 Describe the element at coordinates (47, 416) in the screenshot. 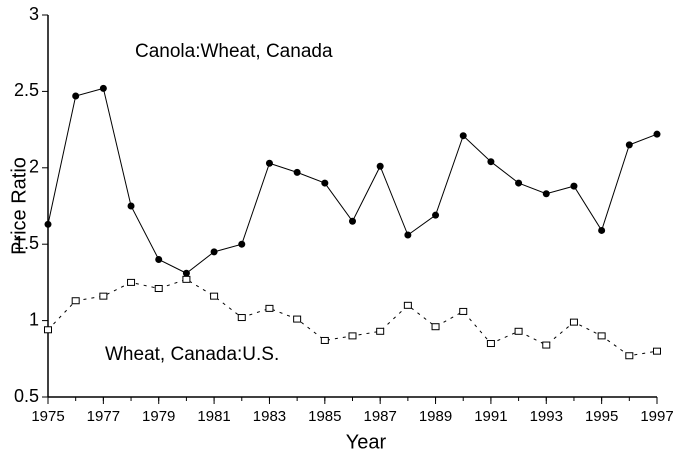

I see `x-tick-label: 1975` at that location.